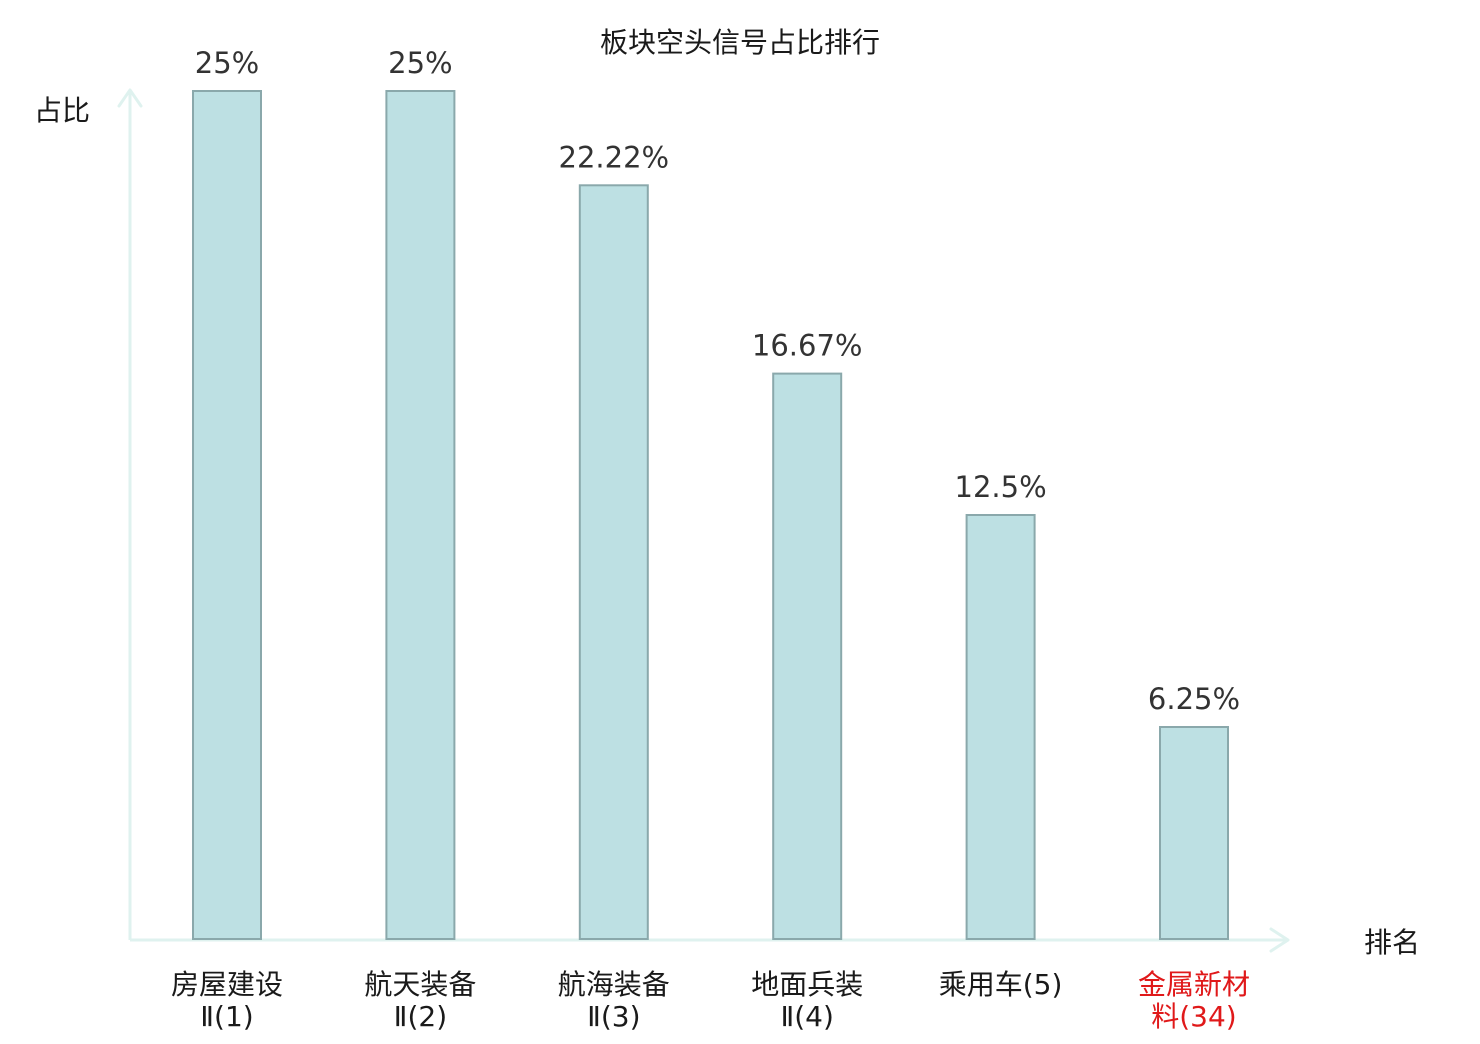  What do you see at coordinates (227, 984) in the screenshot?
I see `category-label-1-line-1: 房屋建设` at bounding box center [227, 984].